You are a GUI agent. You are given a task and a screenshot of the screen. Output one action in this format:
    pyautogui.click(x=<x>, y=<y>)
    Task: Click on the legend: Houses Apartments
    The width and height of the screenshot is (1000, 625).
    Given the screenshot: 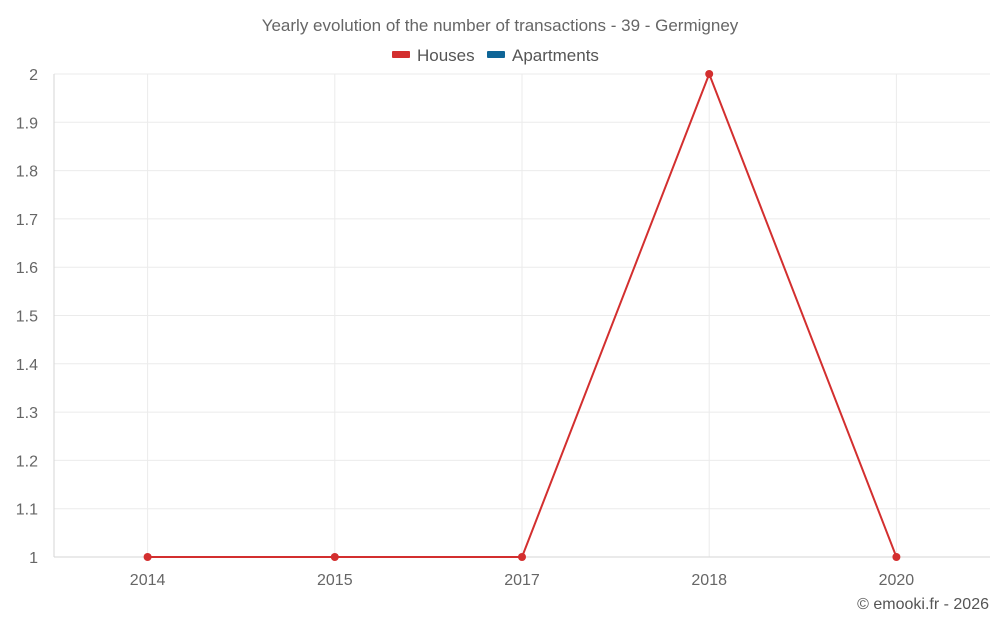 What is the action you would take?
    pyautogui.click(x=495, y=55)
    